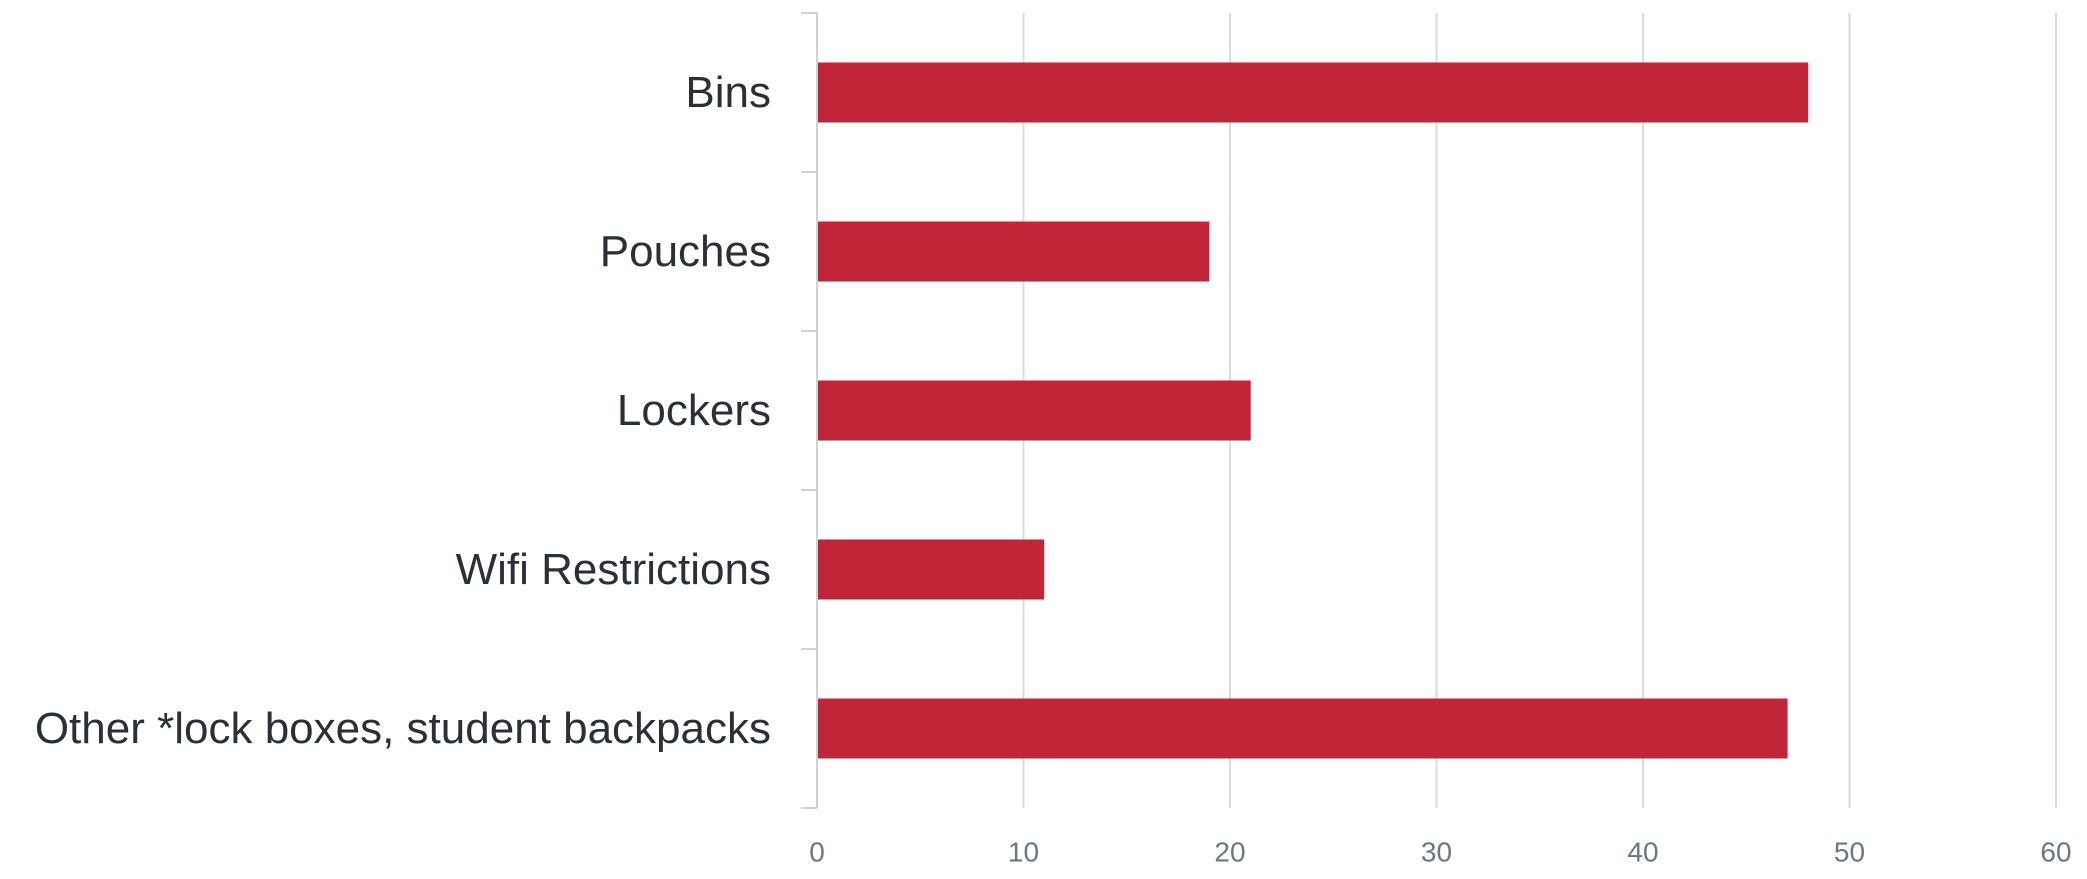 This screenshot has height=879, width=2087. I want to click on category-label: Other *lock boxes, student backpacks, so click(403, 728).